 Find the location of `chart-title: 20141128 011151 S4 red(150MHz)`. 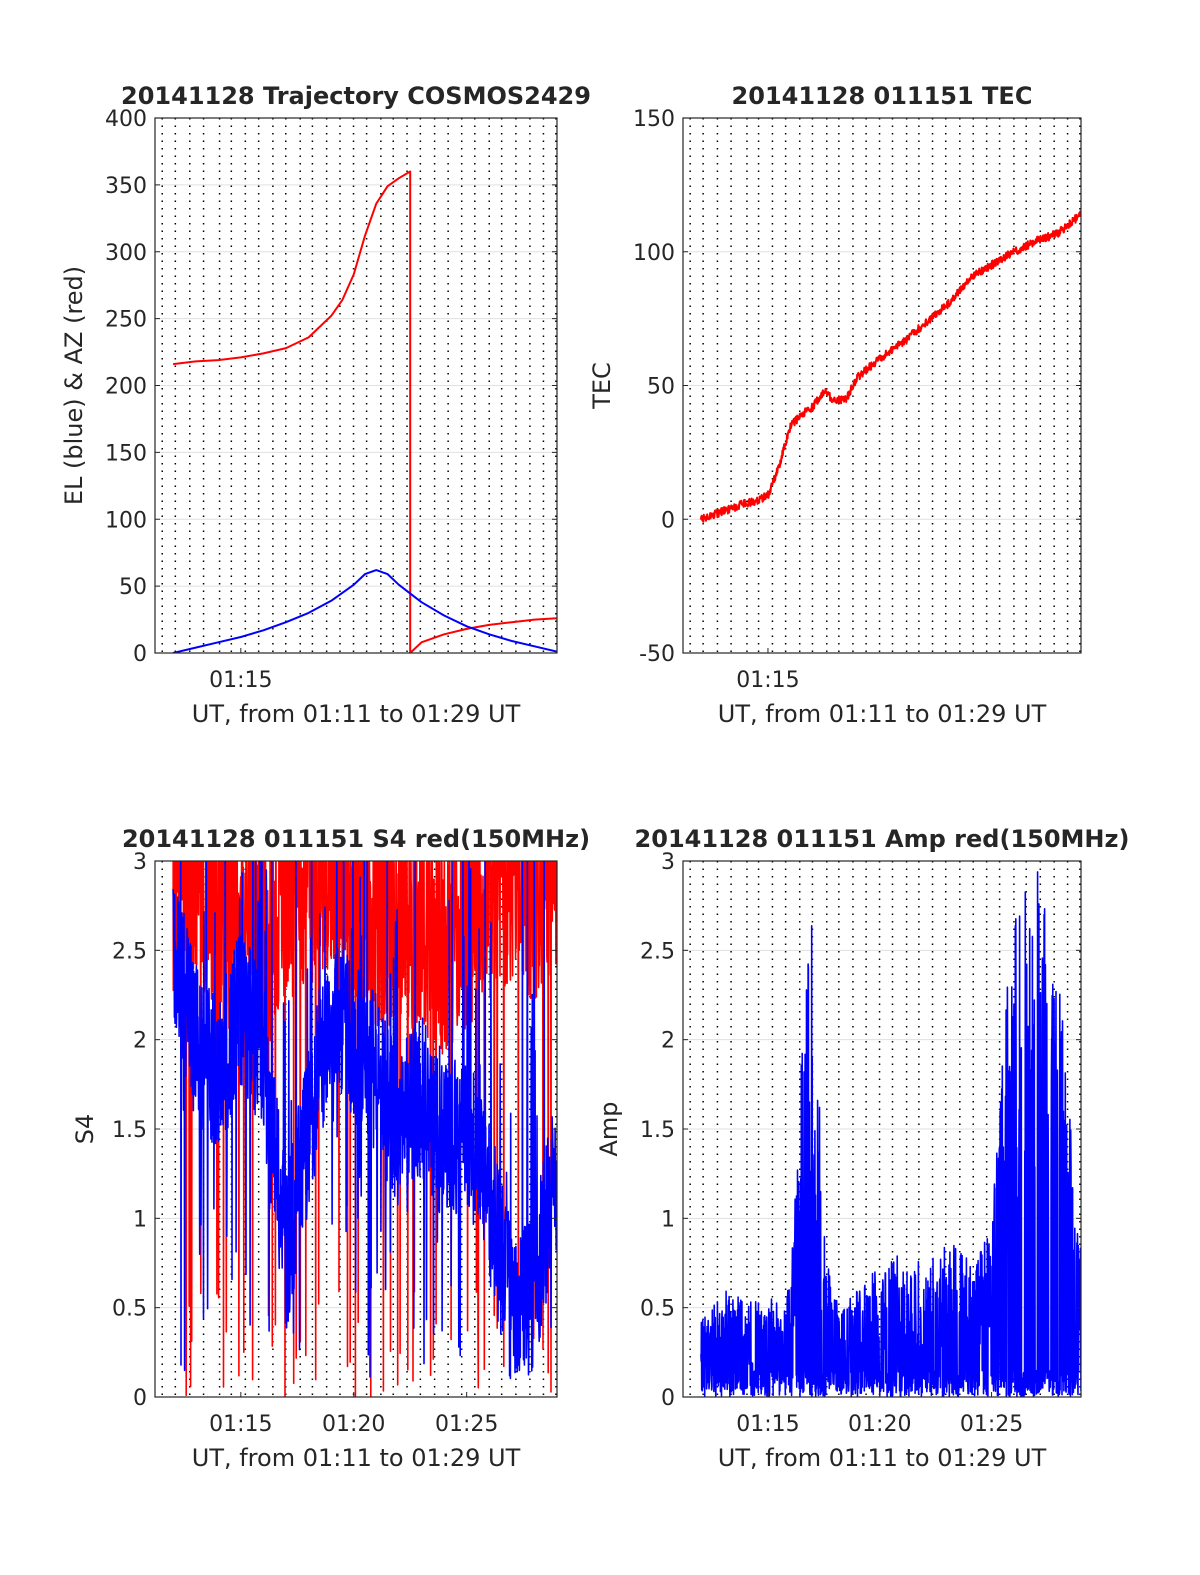

chart-title: 20141128 011151 S4 red(150MHz) is located at coordinates (356, 839).